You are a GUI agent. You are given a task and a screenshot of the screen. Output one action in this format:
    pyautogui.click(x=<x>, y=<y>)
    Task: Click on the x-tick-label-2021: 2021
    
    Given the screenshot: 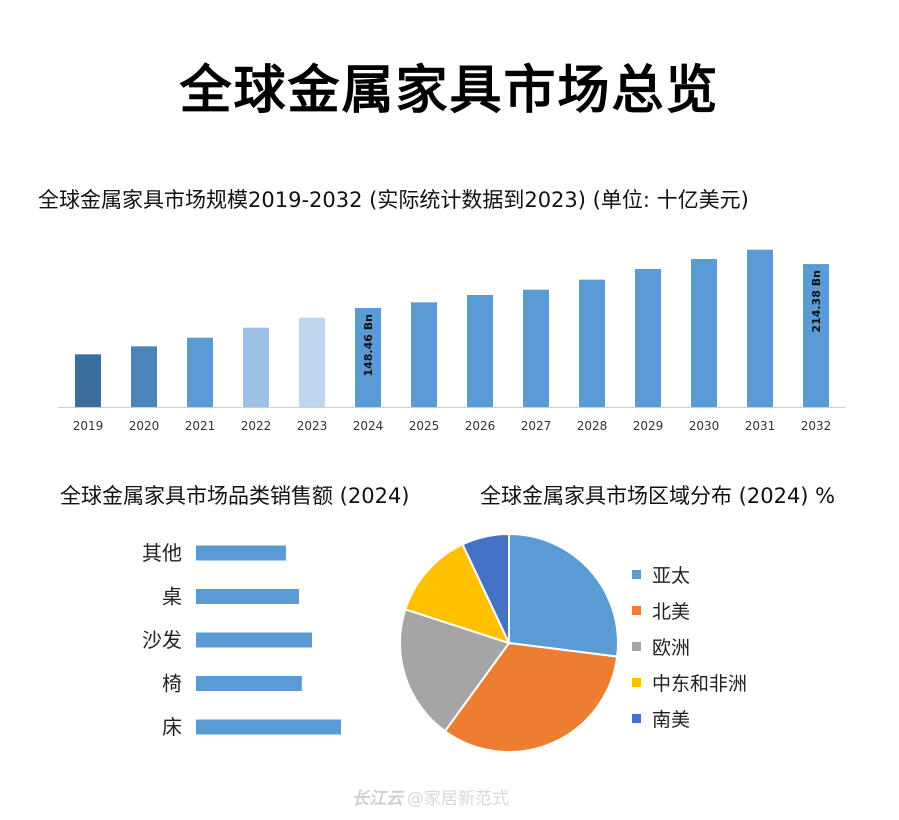 What is the action you would take?
    pyautogui.click(x=200, y=426)
    